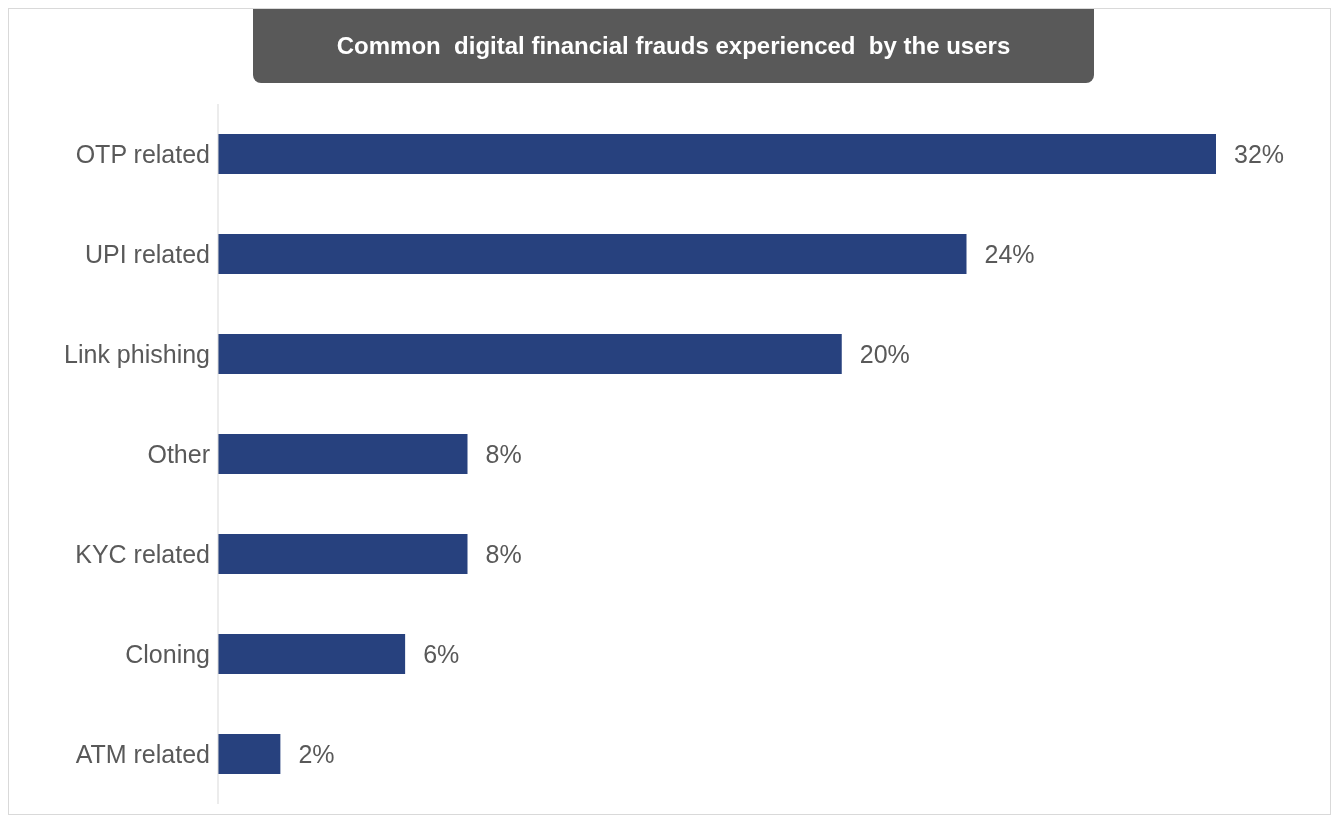 The height and width of the screenshot is (823, 1339). Describe the element at coordinates (137, 353) in the screenshot. I see `y-tick-label: Link phishing` at that location.